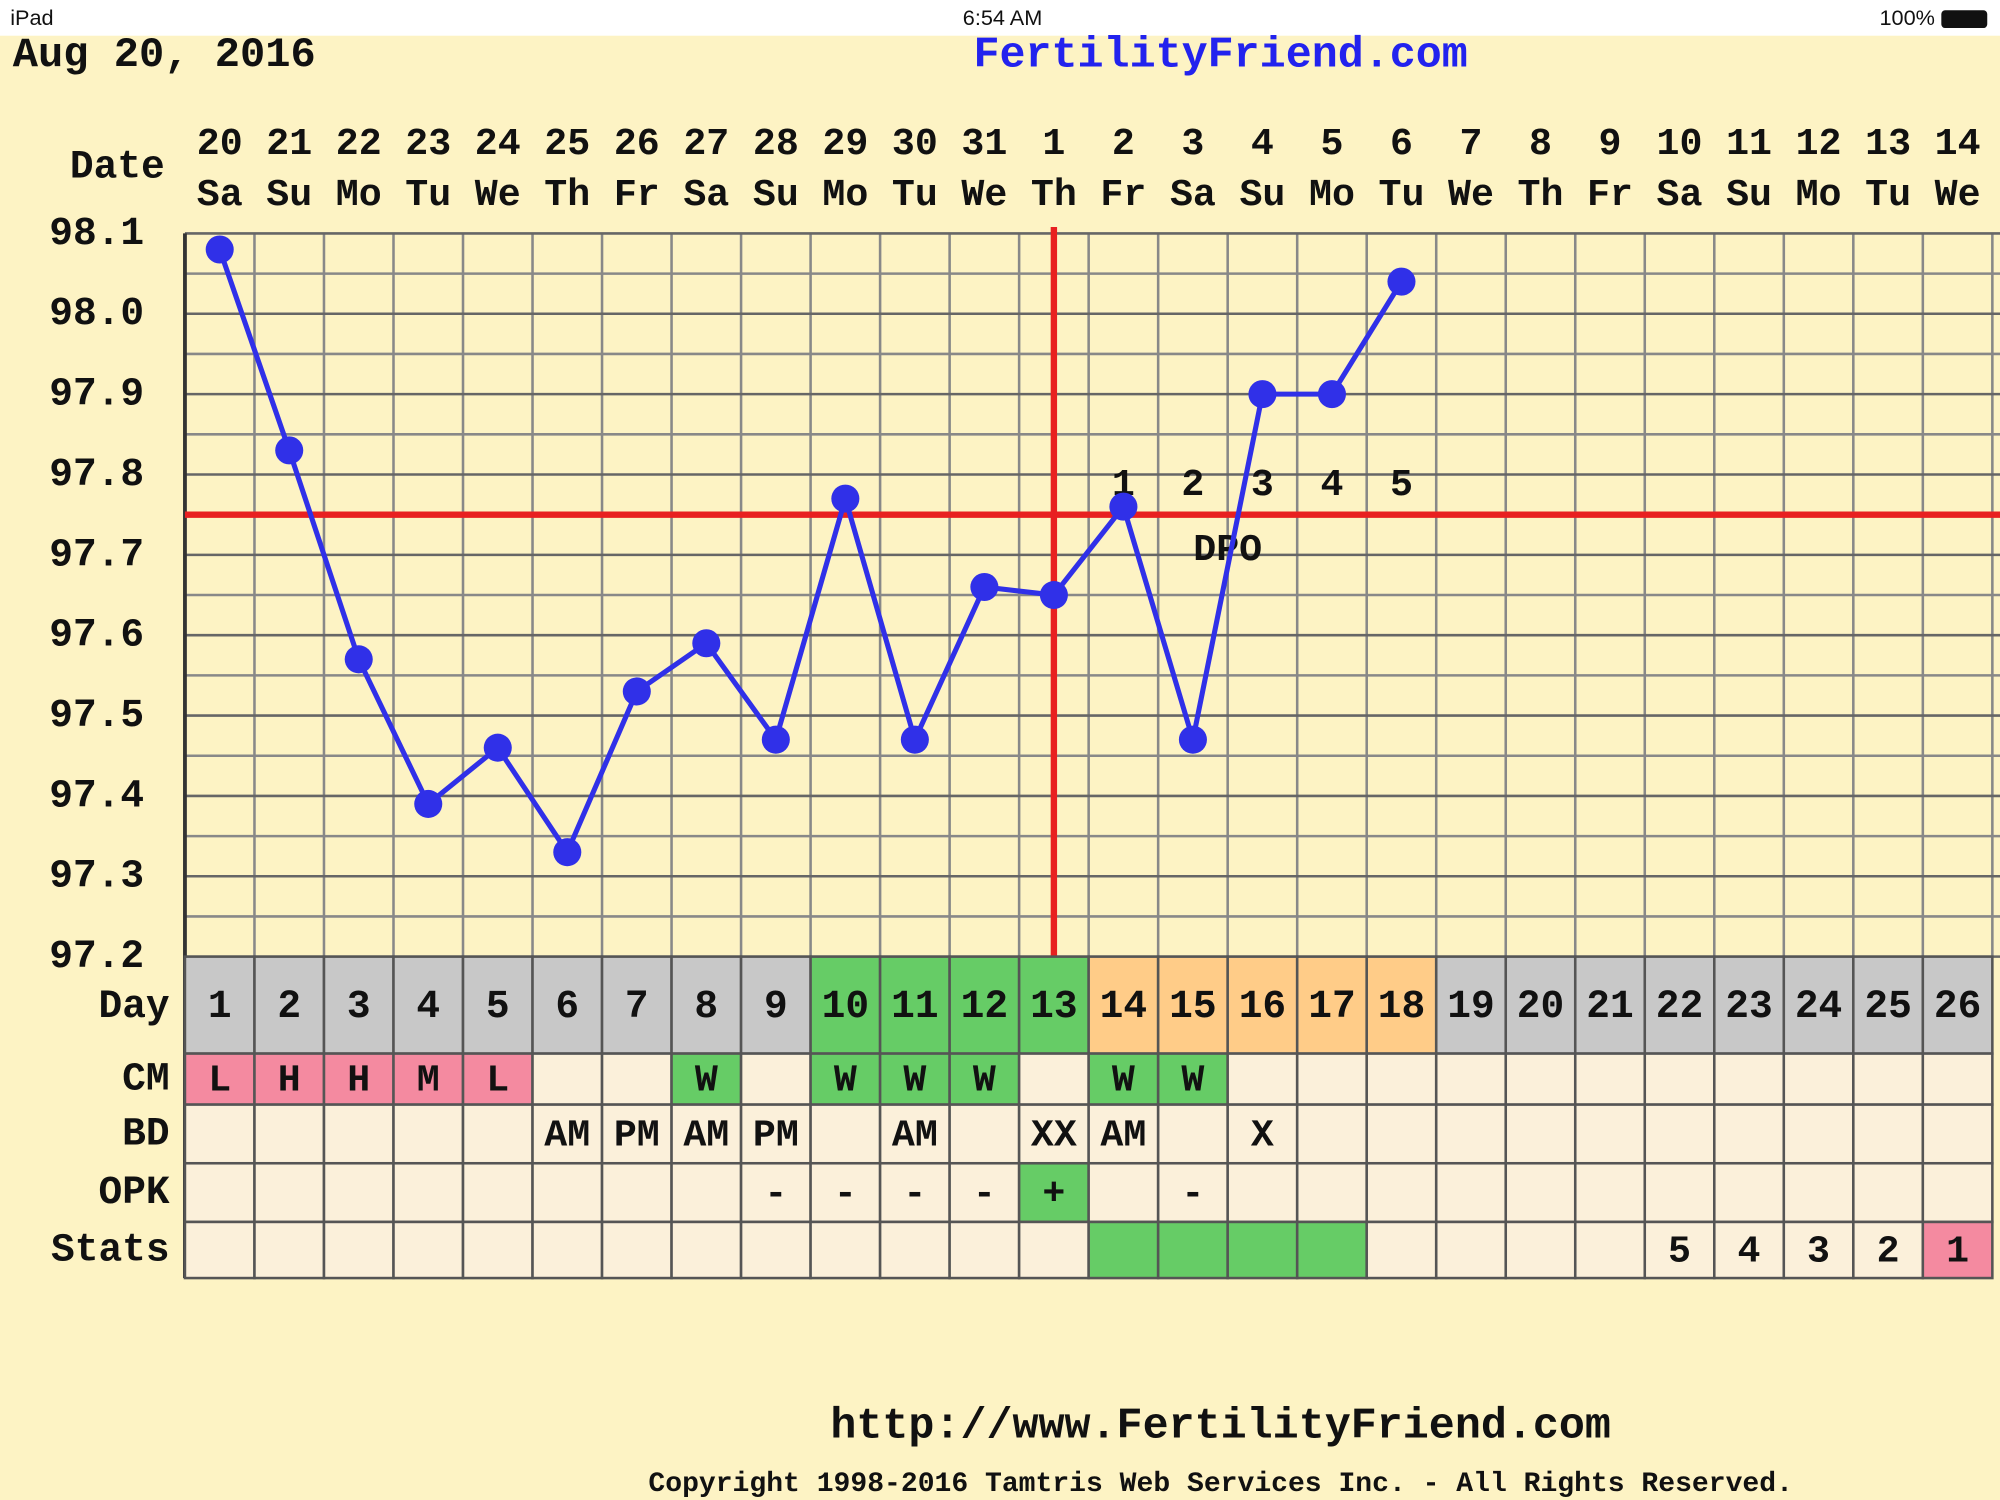 Image resolution: width=2000 pixels, height=1500 pixels. What do you see at coordinates (96, 554) in the screenshot?
I see `y-tick-label: 97.7` at bounding box center [96, 554].